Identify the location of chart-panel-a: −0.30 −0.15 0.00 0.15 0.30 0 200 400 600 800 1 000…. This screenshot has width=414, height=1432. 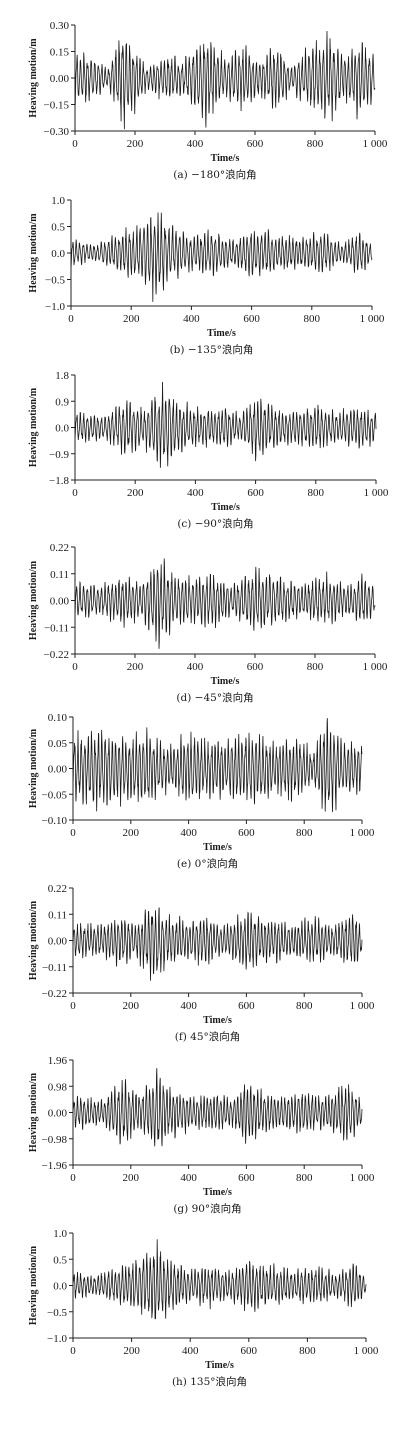
(208, 100).